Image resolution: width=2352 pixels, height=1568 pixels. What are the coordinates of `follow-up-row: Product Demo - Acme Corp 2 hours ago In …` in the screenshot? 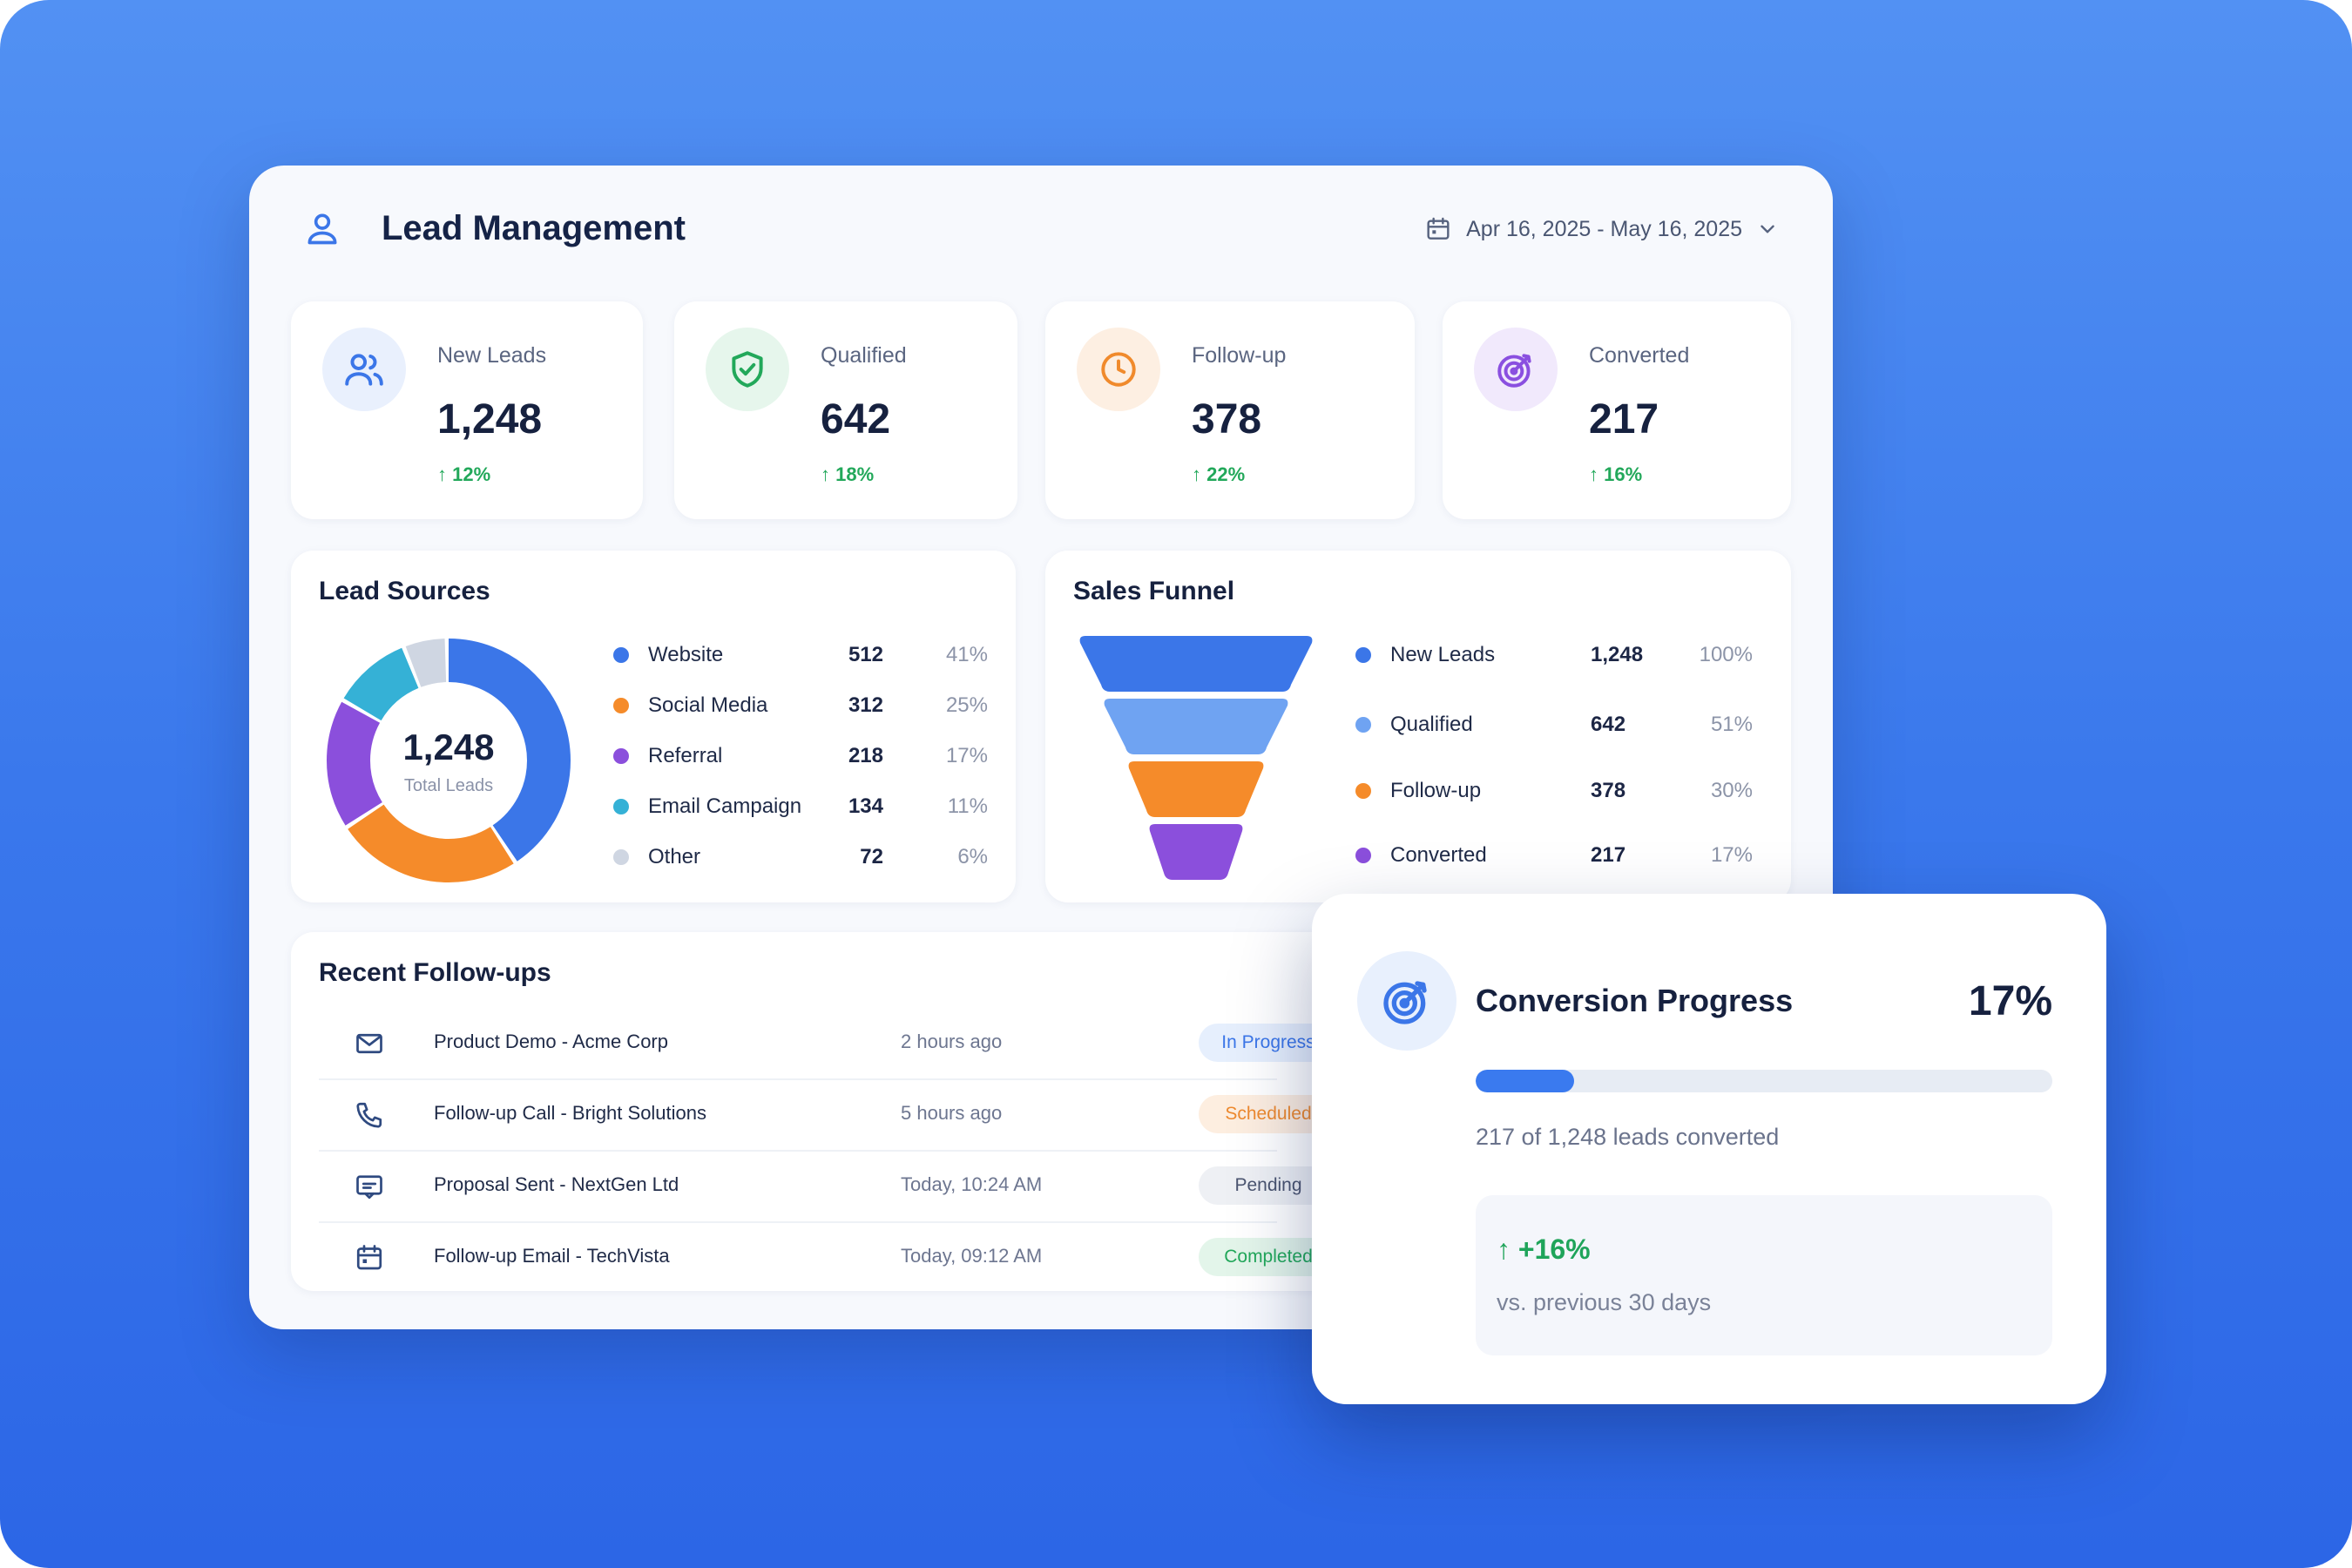 It's located at (829, 1044).